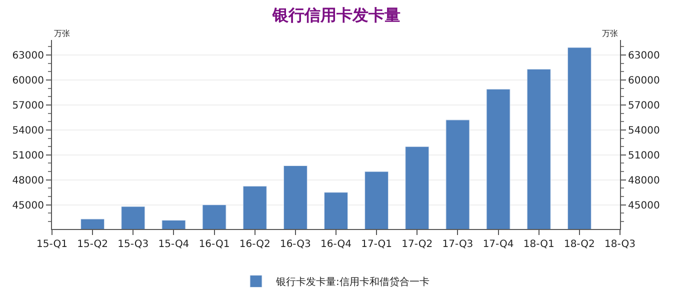  I want to click on x-tick-label: 17-Q1, so click(376, 244).